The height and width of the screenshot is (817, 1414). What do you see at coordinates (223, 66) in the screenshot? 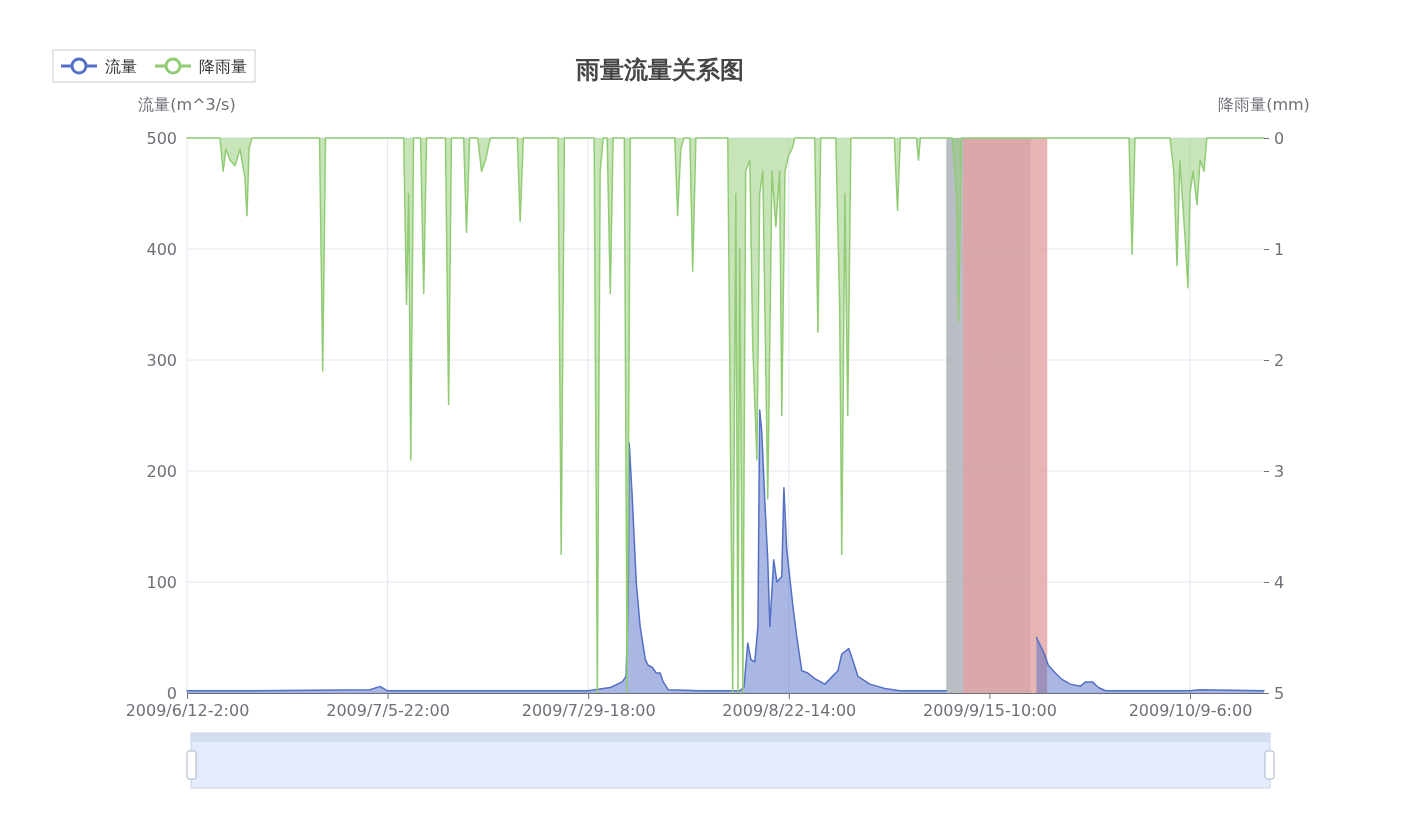
I see `legend-label: 降雨量` at bounding box center [223, 66].